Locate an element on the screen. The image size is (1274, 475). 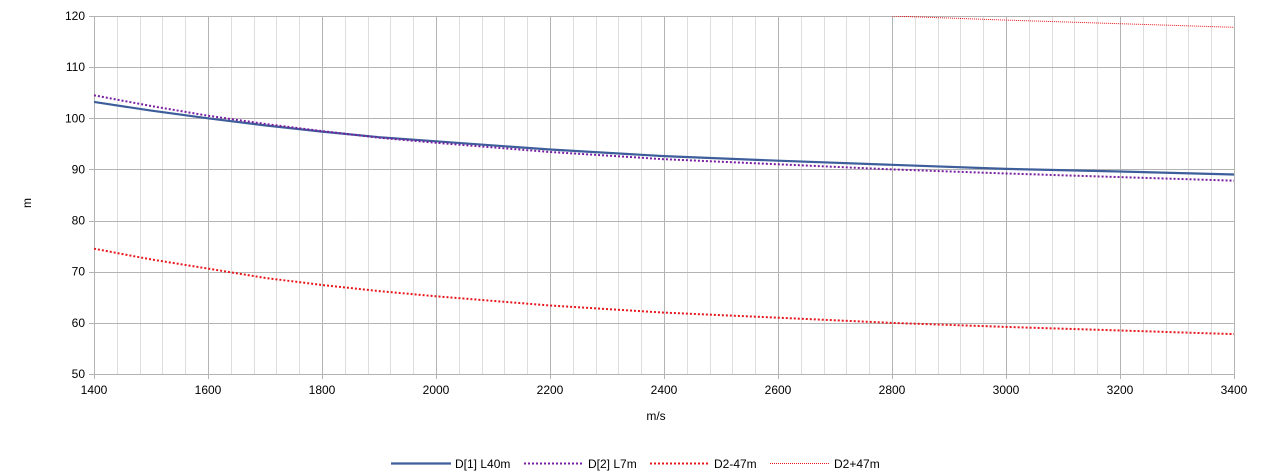
x-tick-label: 3000 is located at coordinates (1006, 390).